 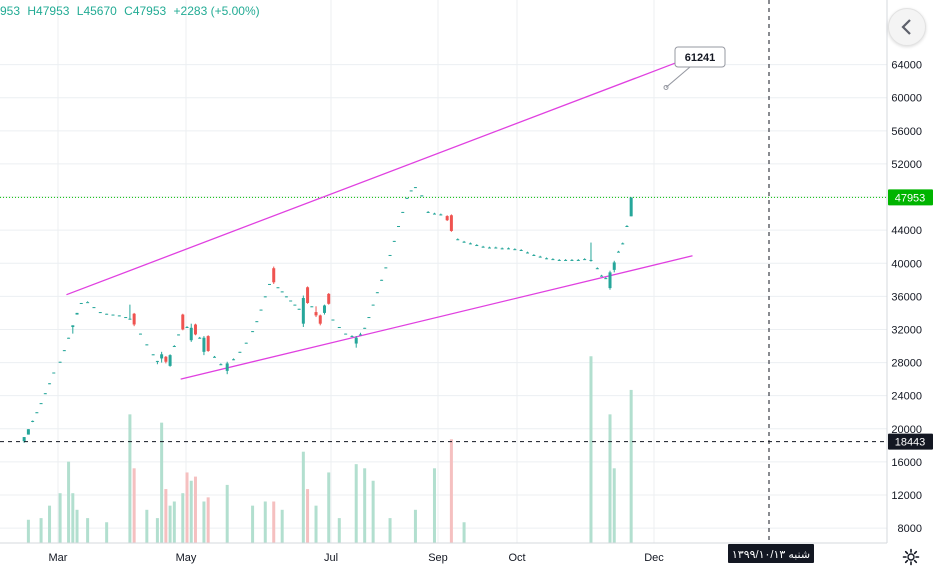 I want to click on crosshair-date-badge, so click(x=771, y=553).